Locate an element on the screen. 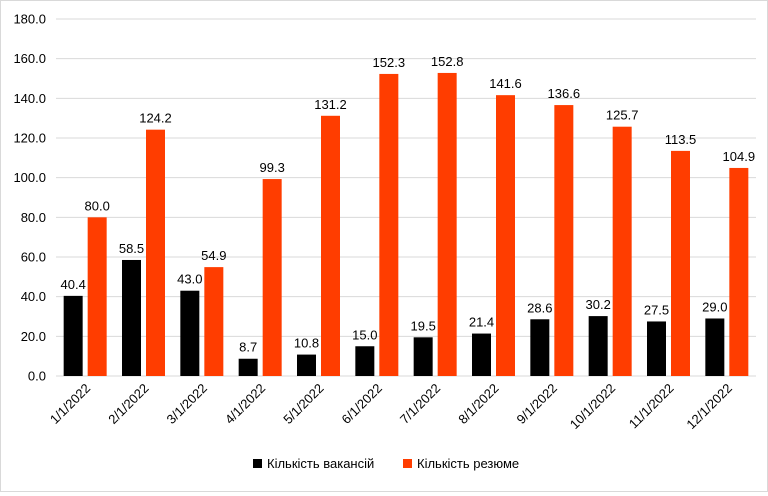  data-label: 141.6 is located at coordinates (505, 83).